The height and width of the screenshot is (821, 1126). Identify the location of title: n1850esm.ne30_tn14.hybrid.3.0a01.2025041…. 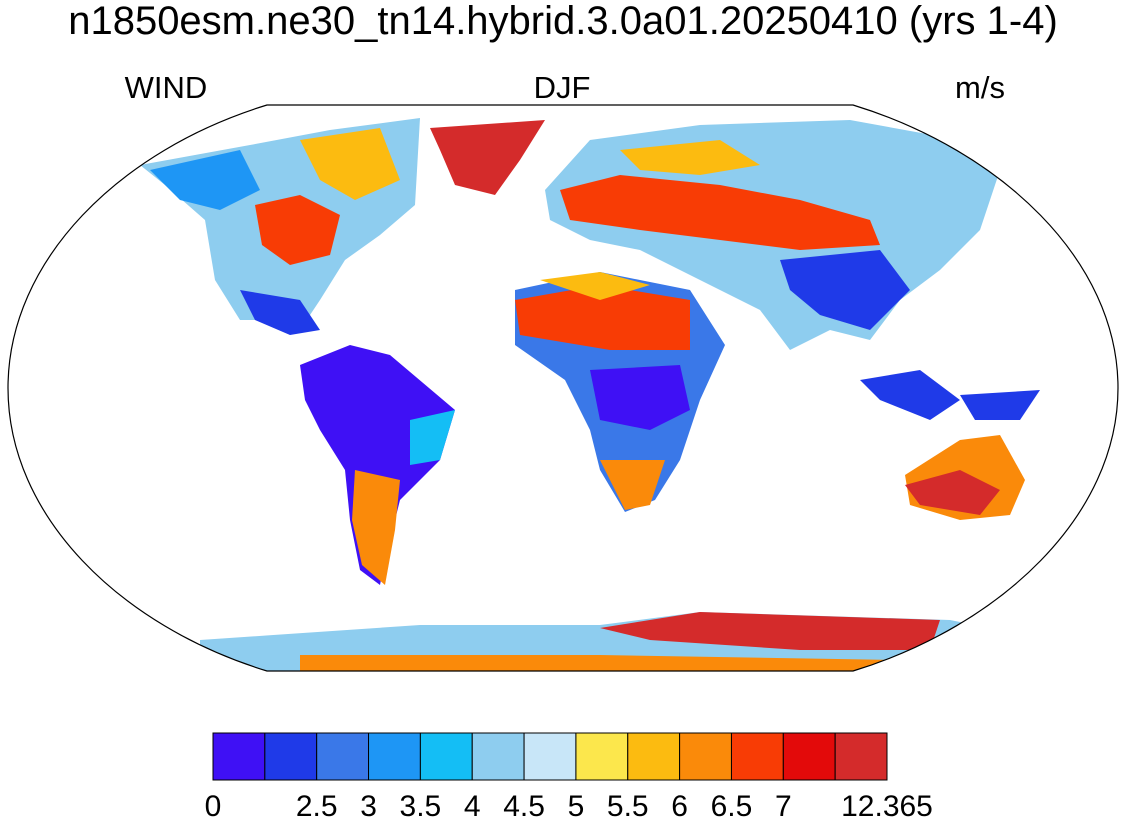
(563, 21).